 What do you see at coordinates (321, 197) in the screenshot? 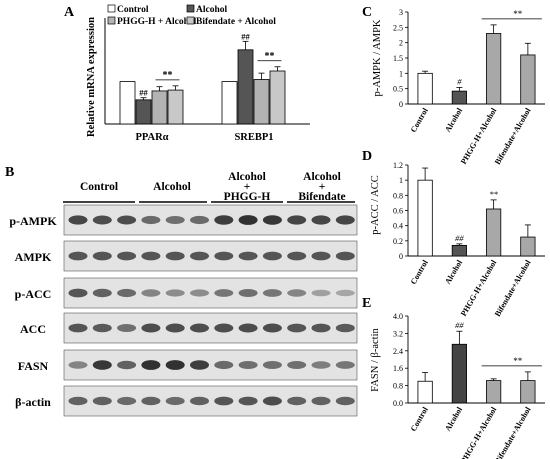
I see `blot-group-label: Bifendate` at bounding box center [321, 197].